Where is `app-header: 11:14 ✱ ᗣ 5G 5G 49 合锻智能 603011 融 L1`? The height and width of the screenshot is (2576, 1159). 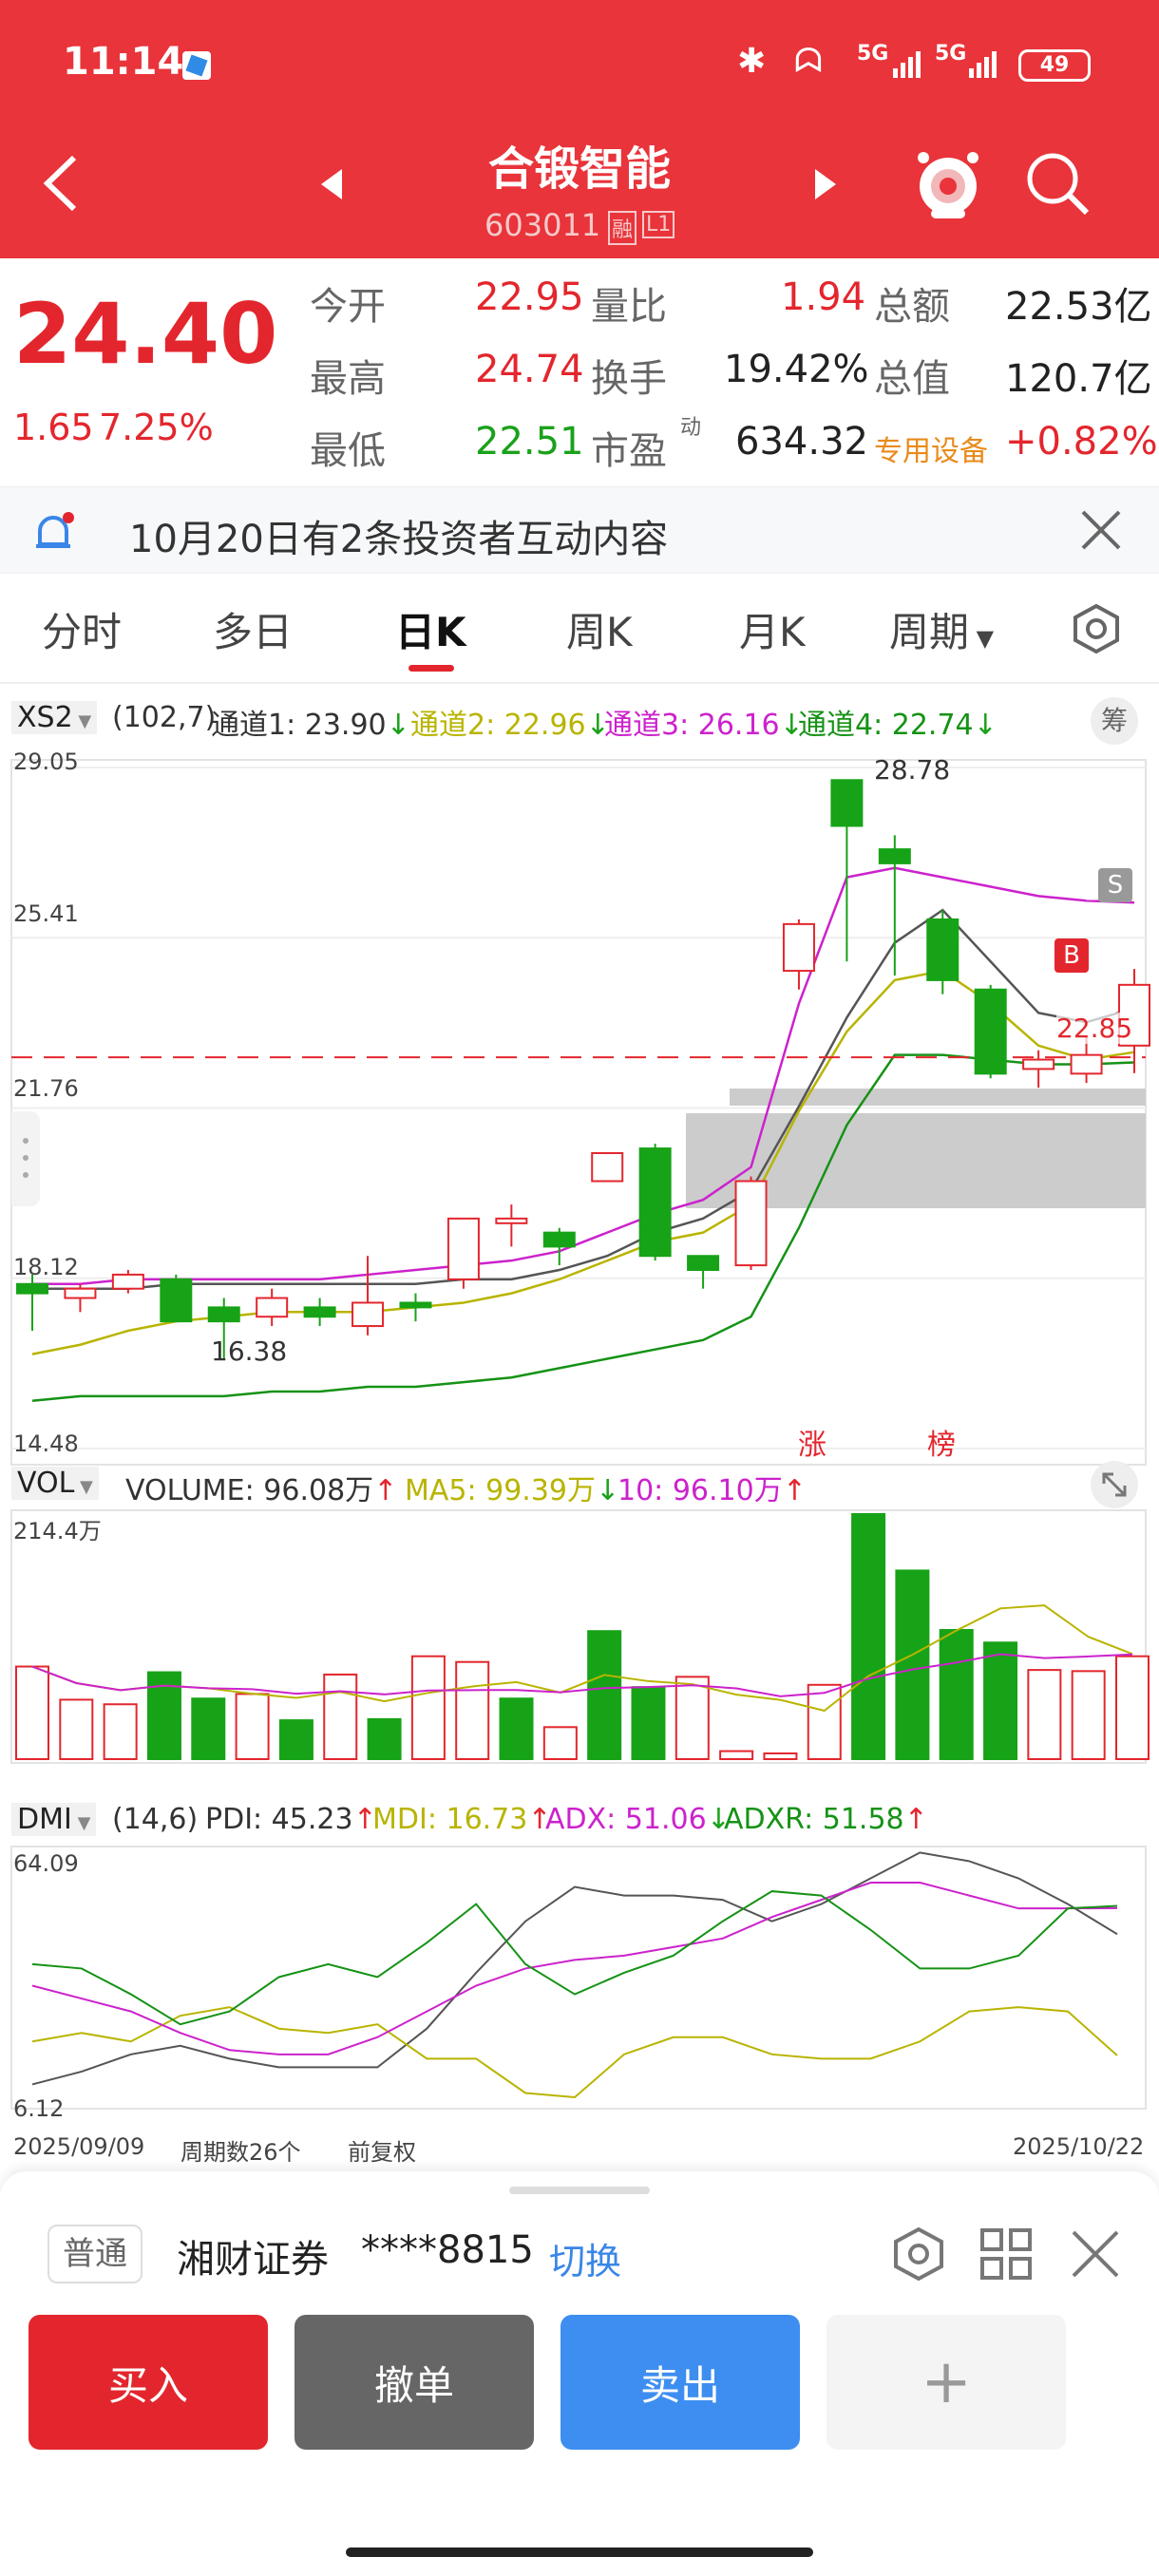
app-header: 11:14 ✱ ᗣ 5G 5G 49 合锻智能 603011 融 L1 is located at coordinates (579, 129).